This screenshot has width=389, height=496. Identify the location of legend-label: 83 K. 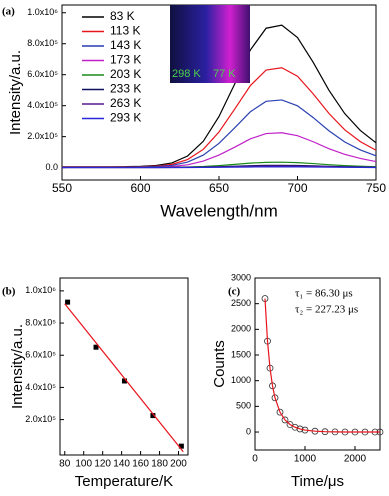
(122, 16).